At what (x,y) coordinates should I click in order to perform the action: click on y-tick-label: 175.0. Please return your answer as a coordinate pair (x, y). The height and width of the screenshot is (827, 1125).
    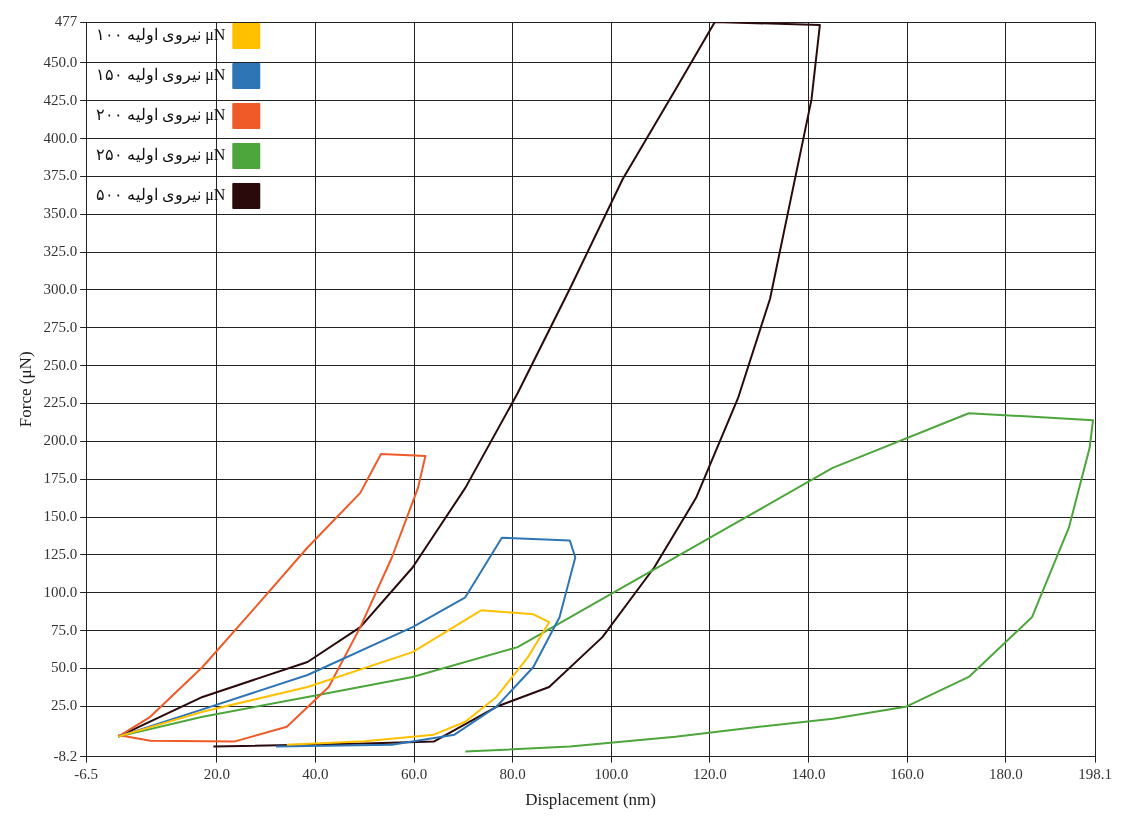
    Looking at the image, I should click on (60, 478).